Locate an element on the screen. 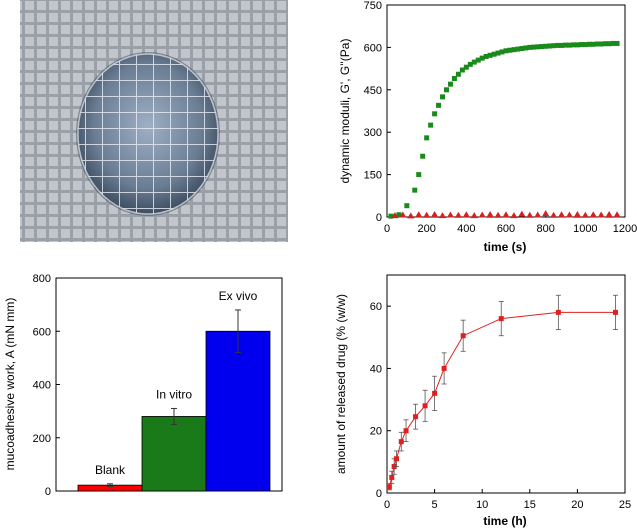  x-tick-label: 5 is located at coordinates (435, 505).